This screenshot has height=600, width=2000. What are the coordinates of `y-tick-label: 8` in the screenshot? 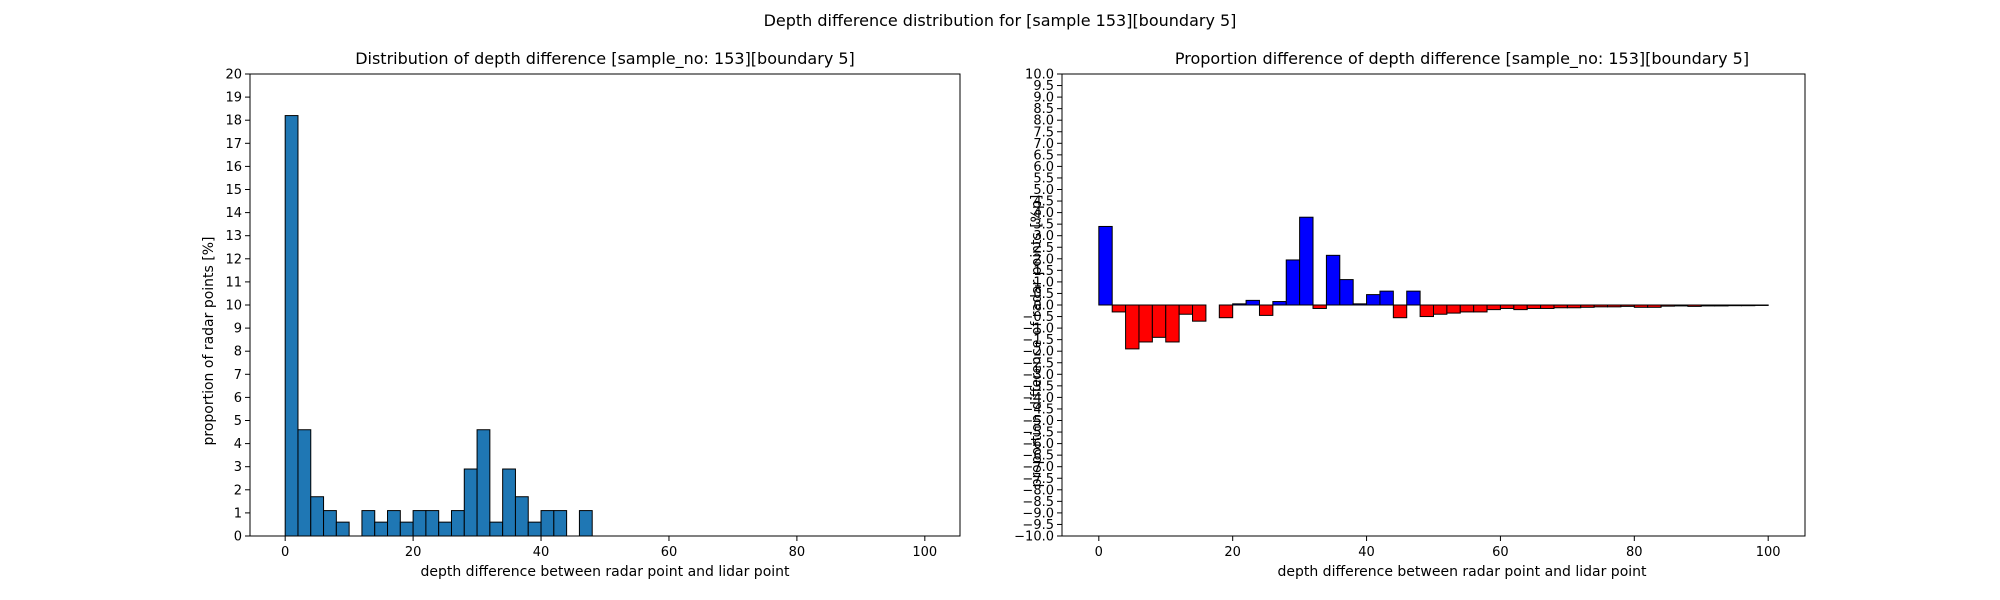 It's located at (238, 352).